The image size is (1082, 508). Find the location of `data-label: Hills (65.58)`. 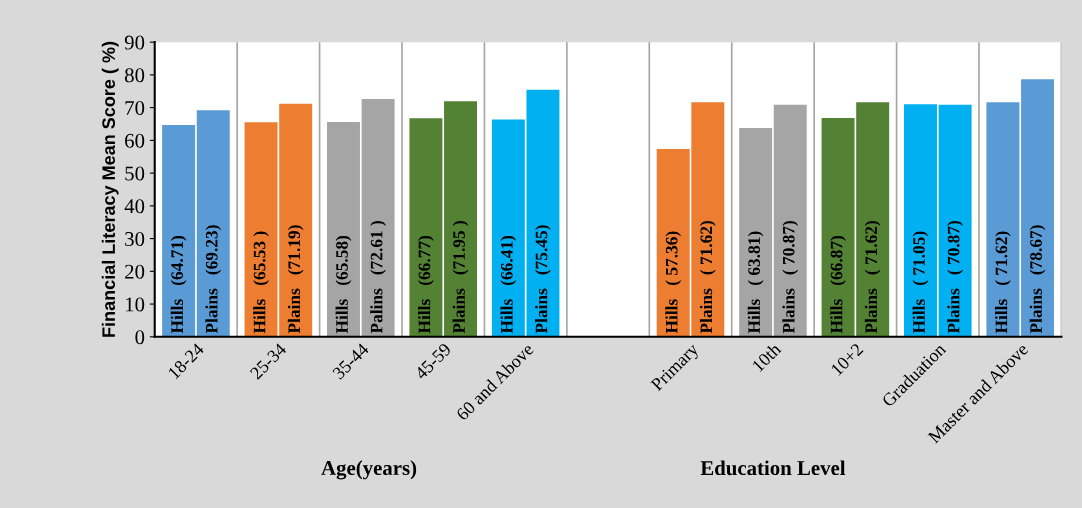

data-label: Hills (65.58) is located at coordinates (343, 284).